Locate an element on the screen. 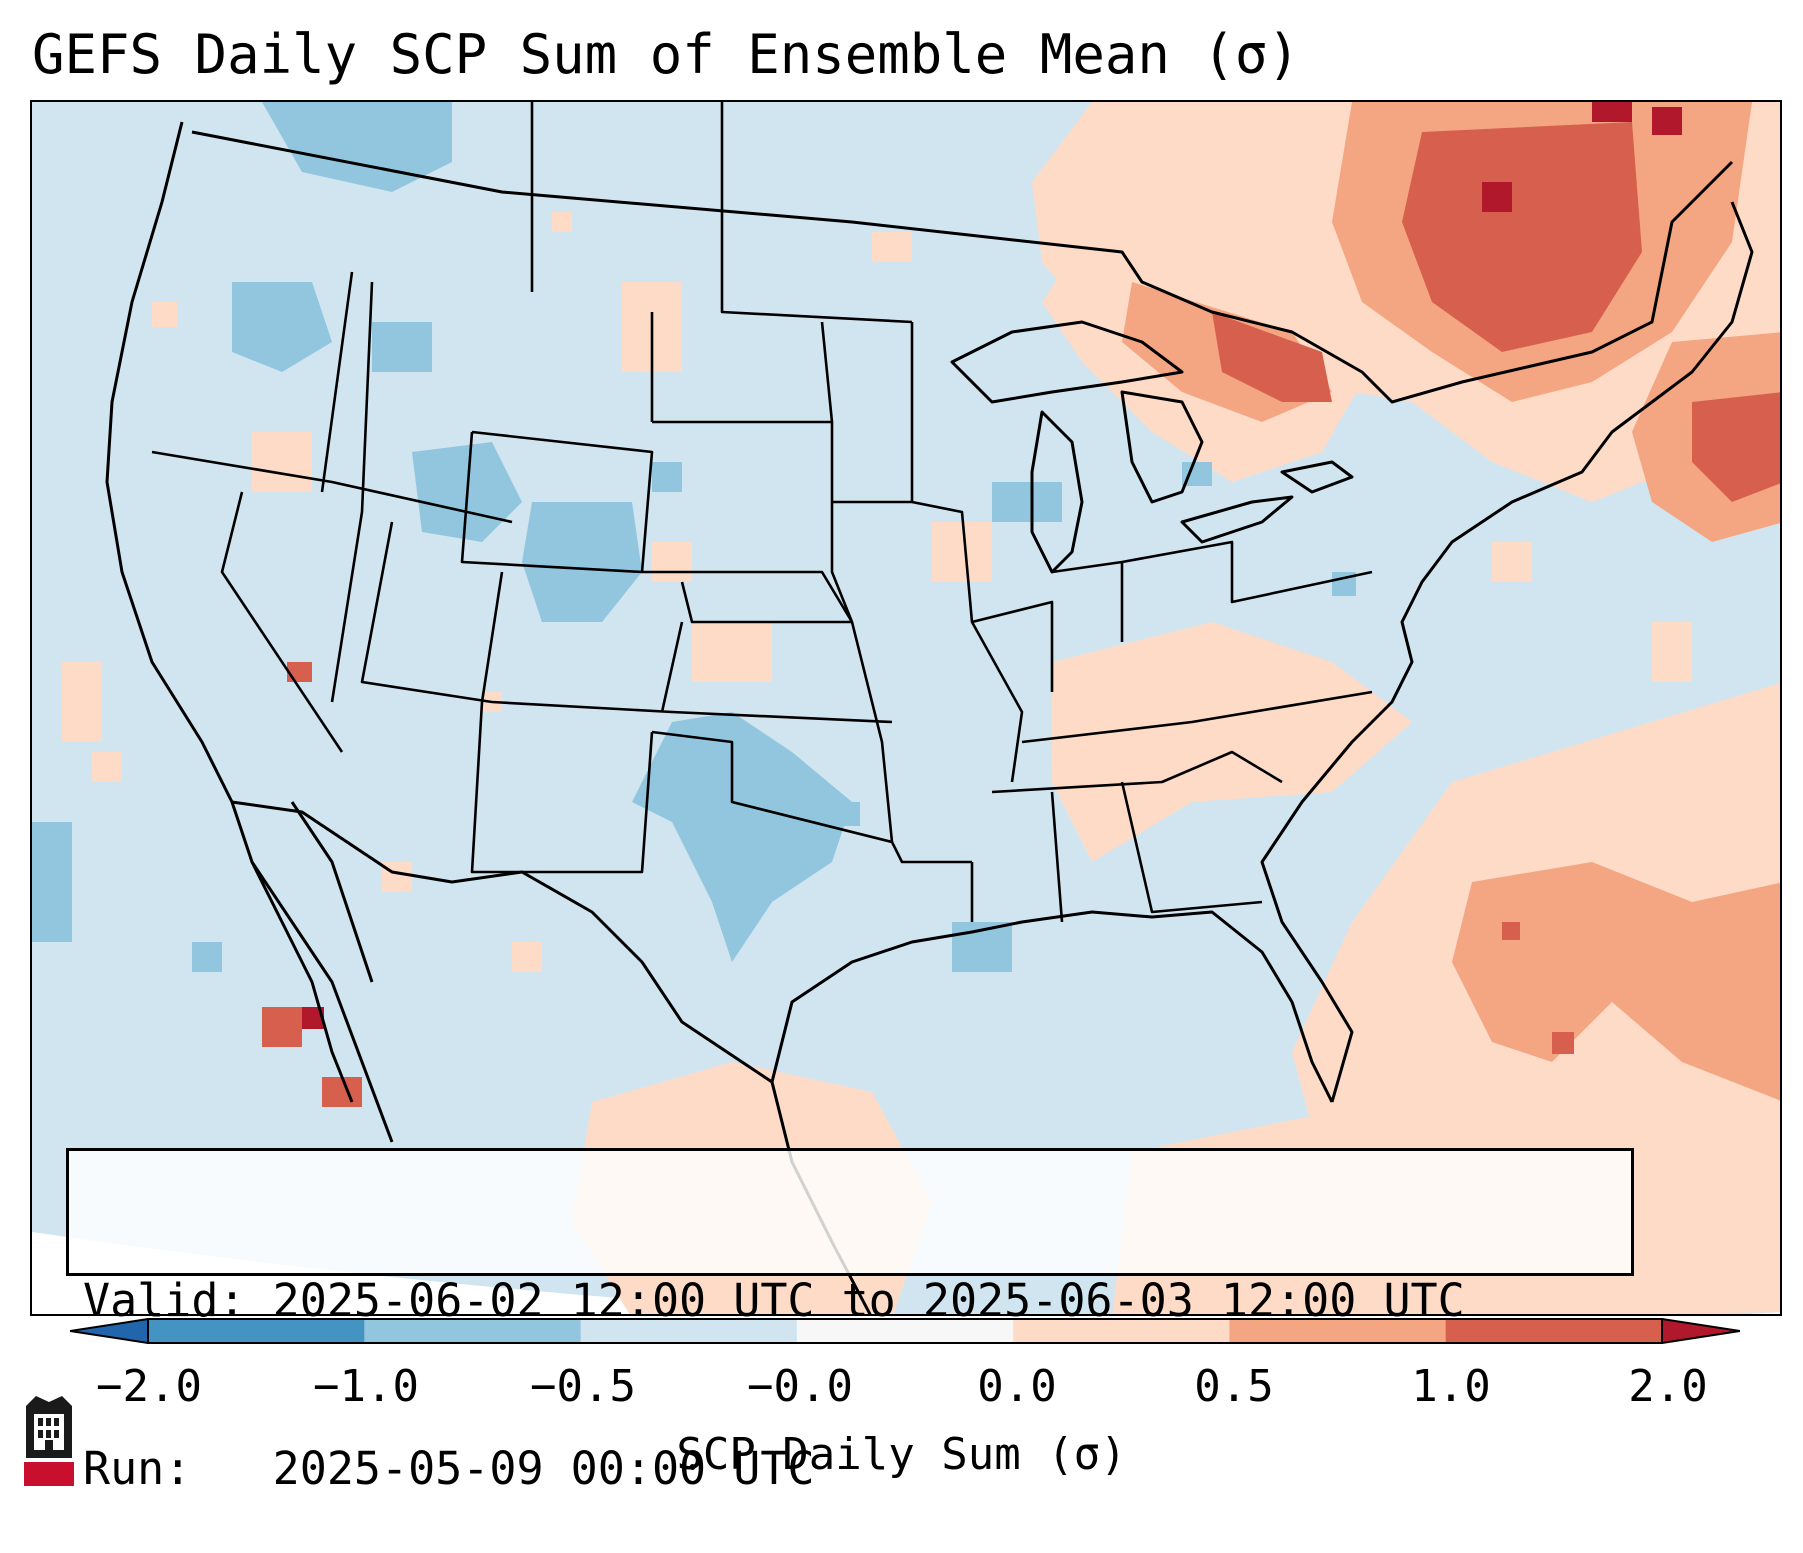 The height and width of the screenshot is (1553, 1803). lake-erie is located at coordinates (1237, 519).